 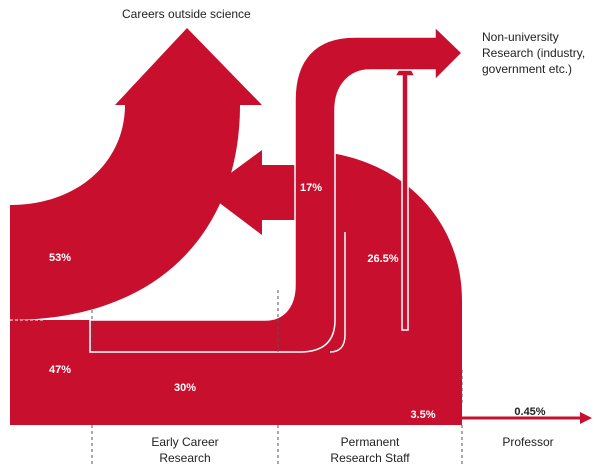 I want to click on percent: 30%, so click(x=185, y=388).